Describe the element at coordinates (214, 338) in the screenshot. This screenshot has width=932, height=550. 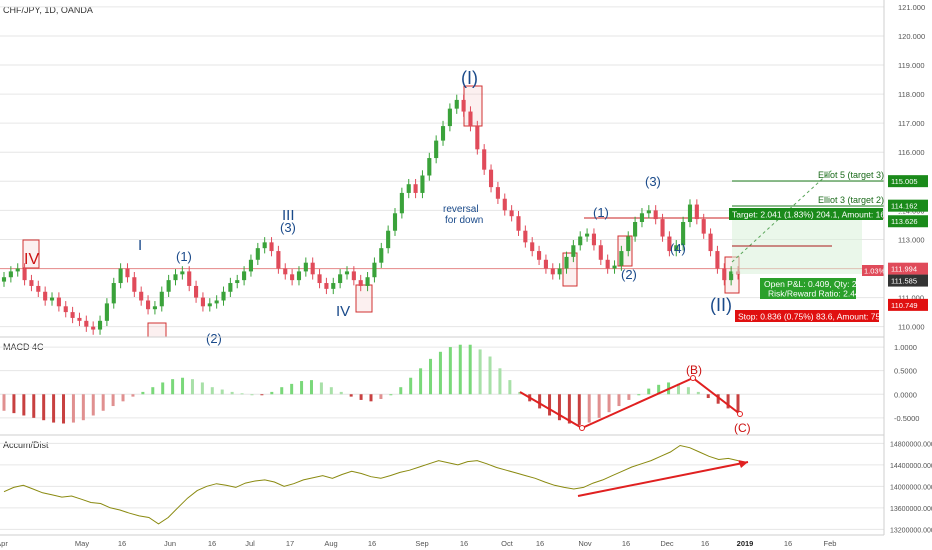
I see `wave-label-blue-2: (2)` at that location.